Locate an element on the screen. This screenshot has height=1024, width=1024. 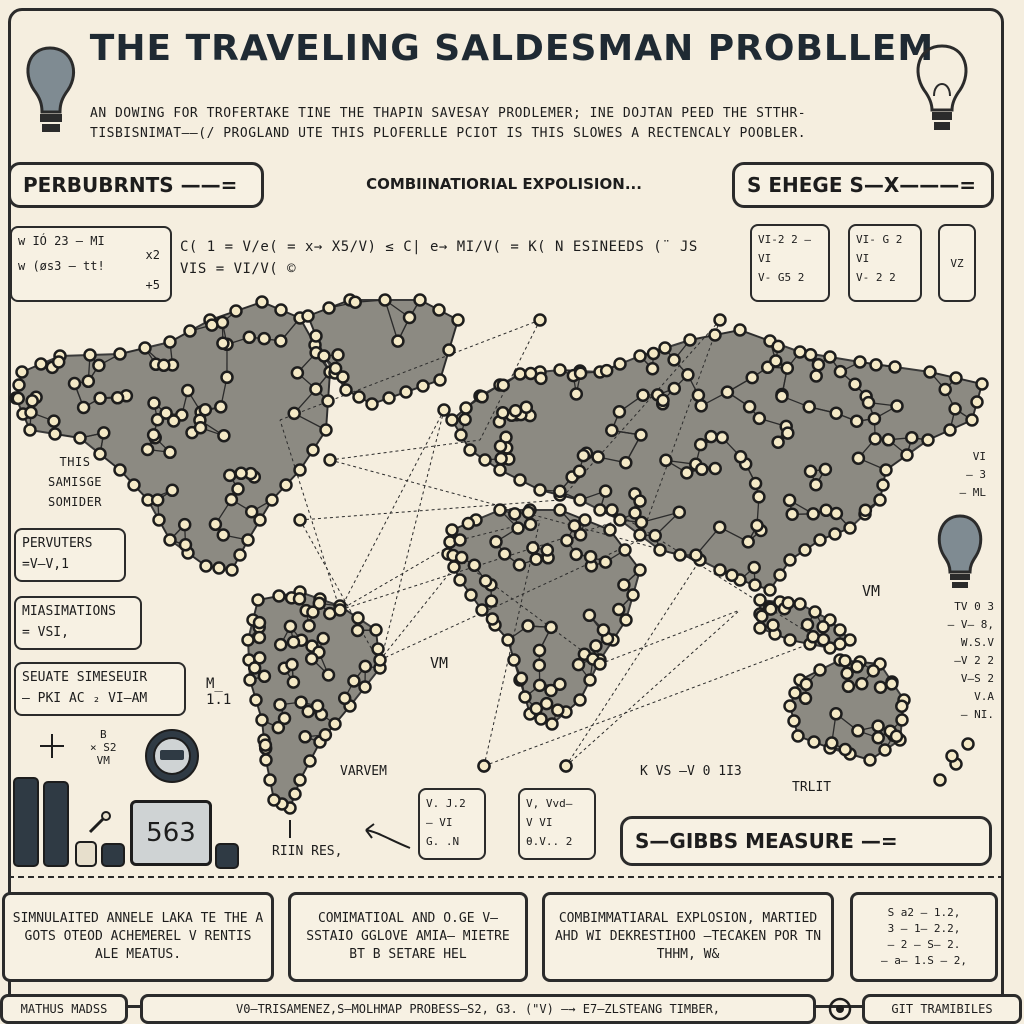
top-right-box: S EHEGE S—X———= is located at coordinates (863, 185).